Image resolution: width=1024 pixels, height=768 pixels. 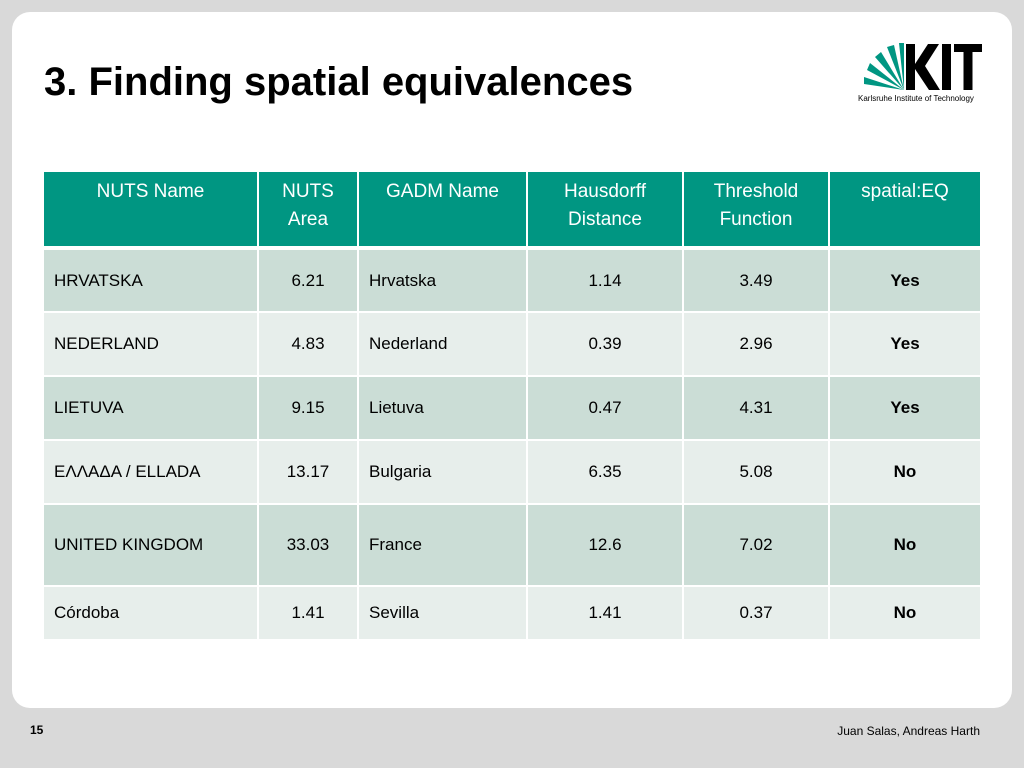 I want to click on header-hausdorff-distance: Hausdorff Distance, so click(x=605, y=211).